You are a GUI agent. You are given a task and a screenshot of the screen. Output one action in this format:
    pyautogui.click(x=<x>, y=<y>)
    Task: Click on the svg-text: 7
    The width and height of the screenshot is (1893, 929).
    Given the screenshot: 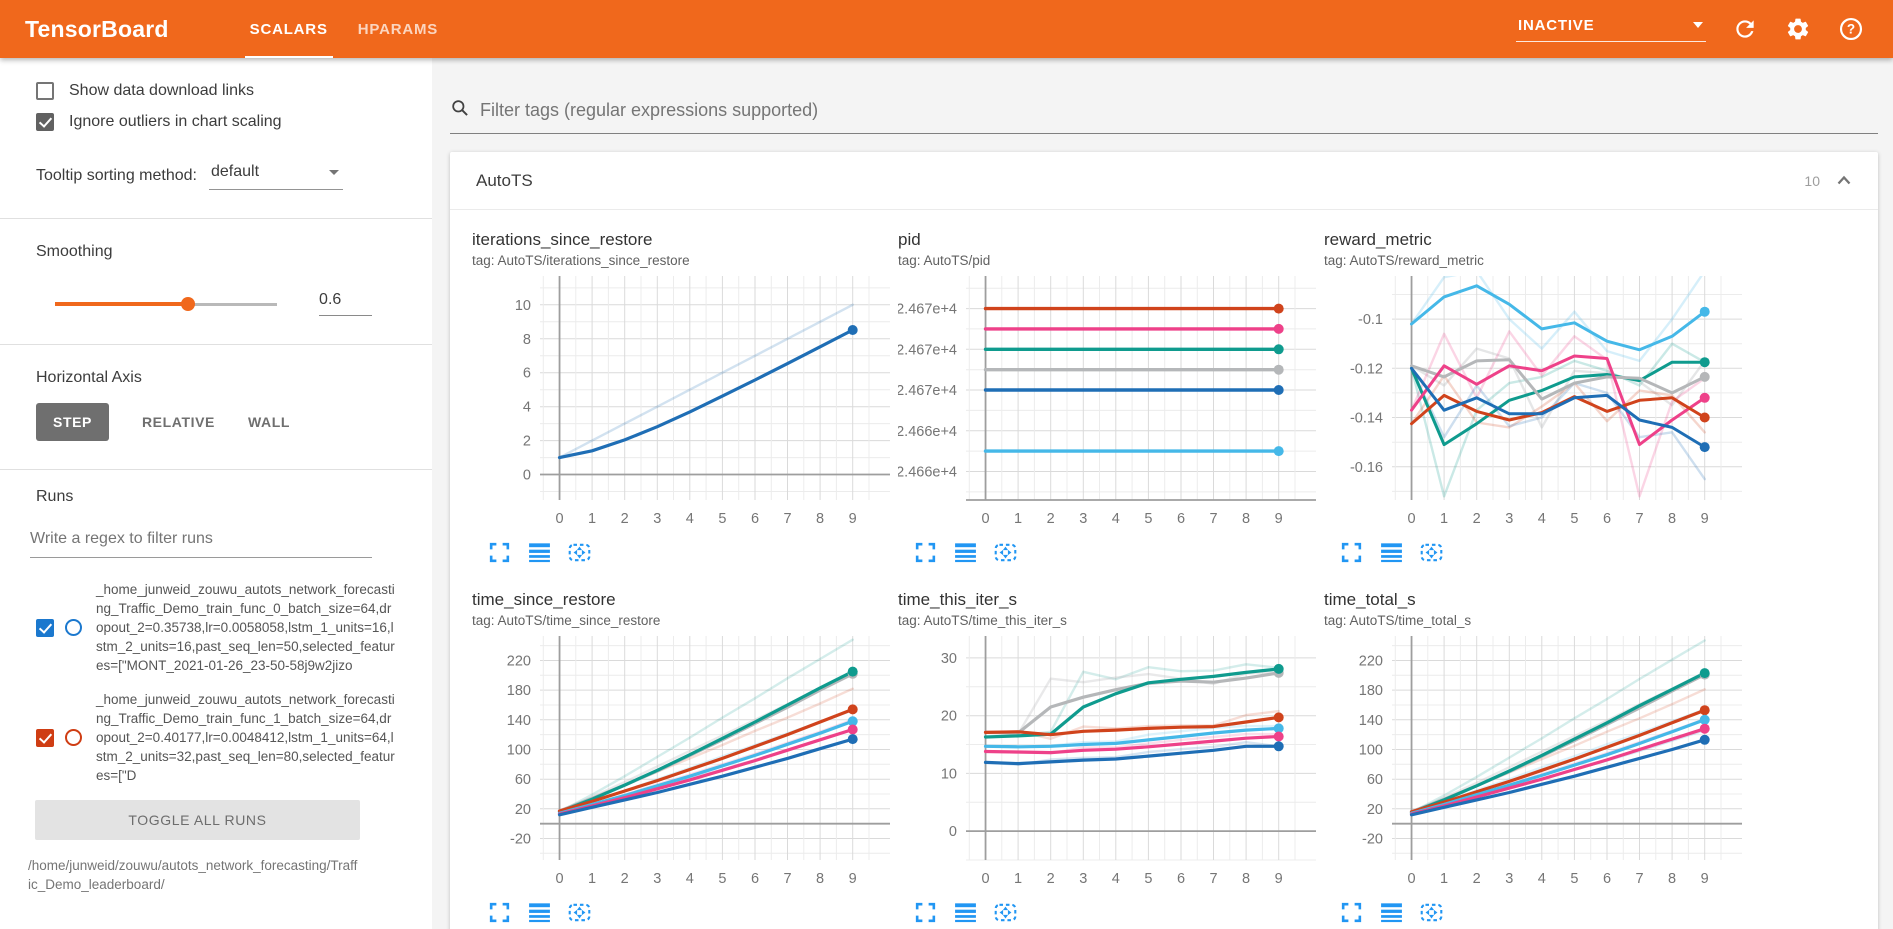 What is the action you would take?
    pyautogui.click(x=1639, y=879)
    